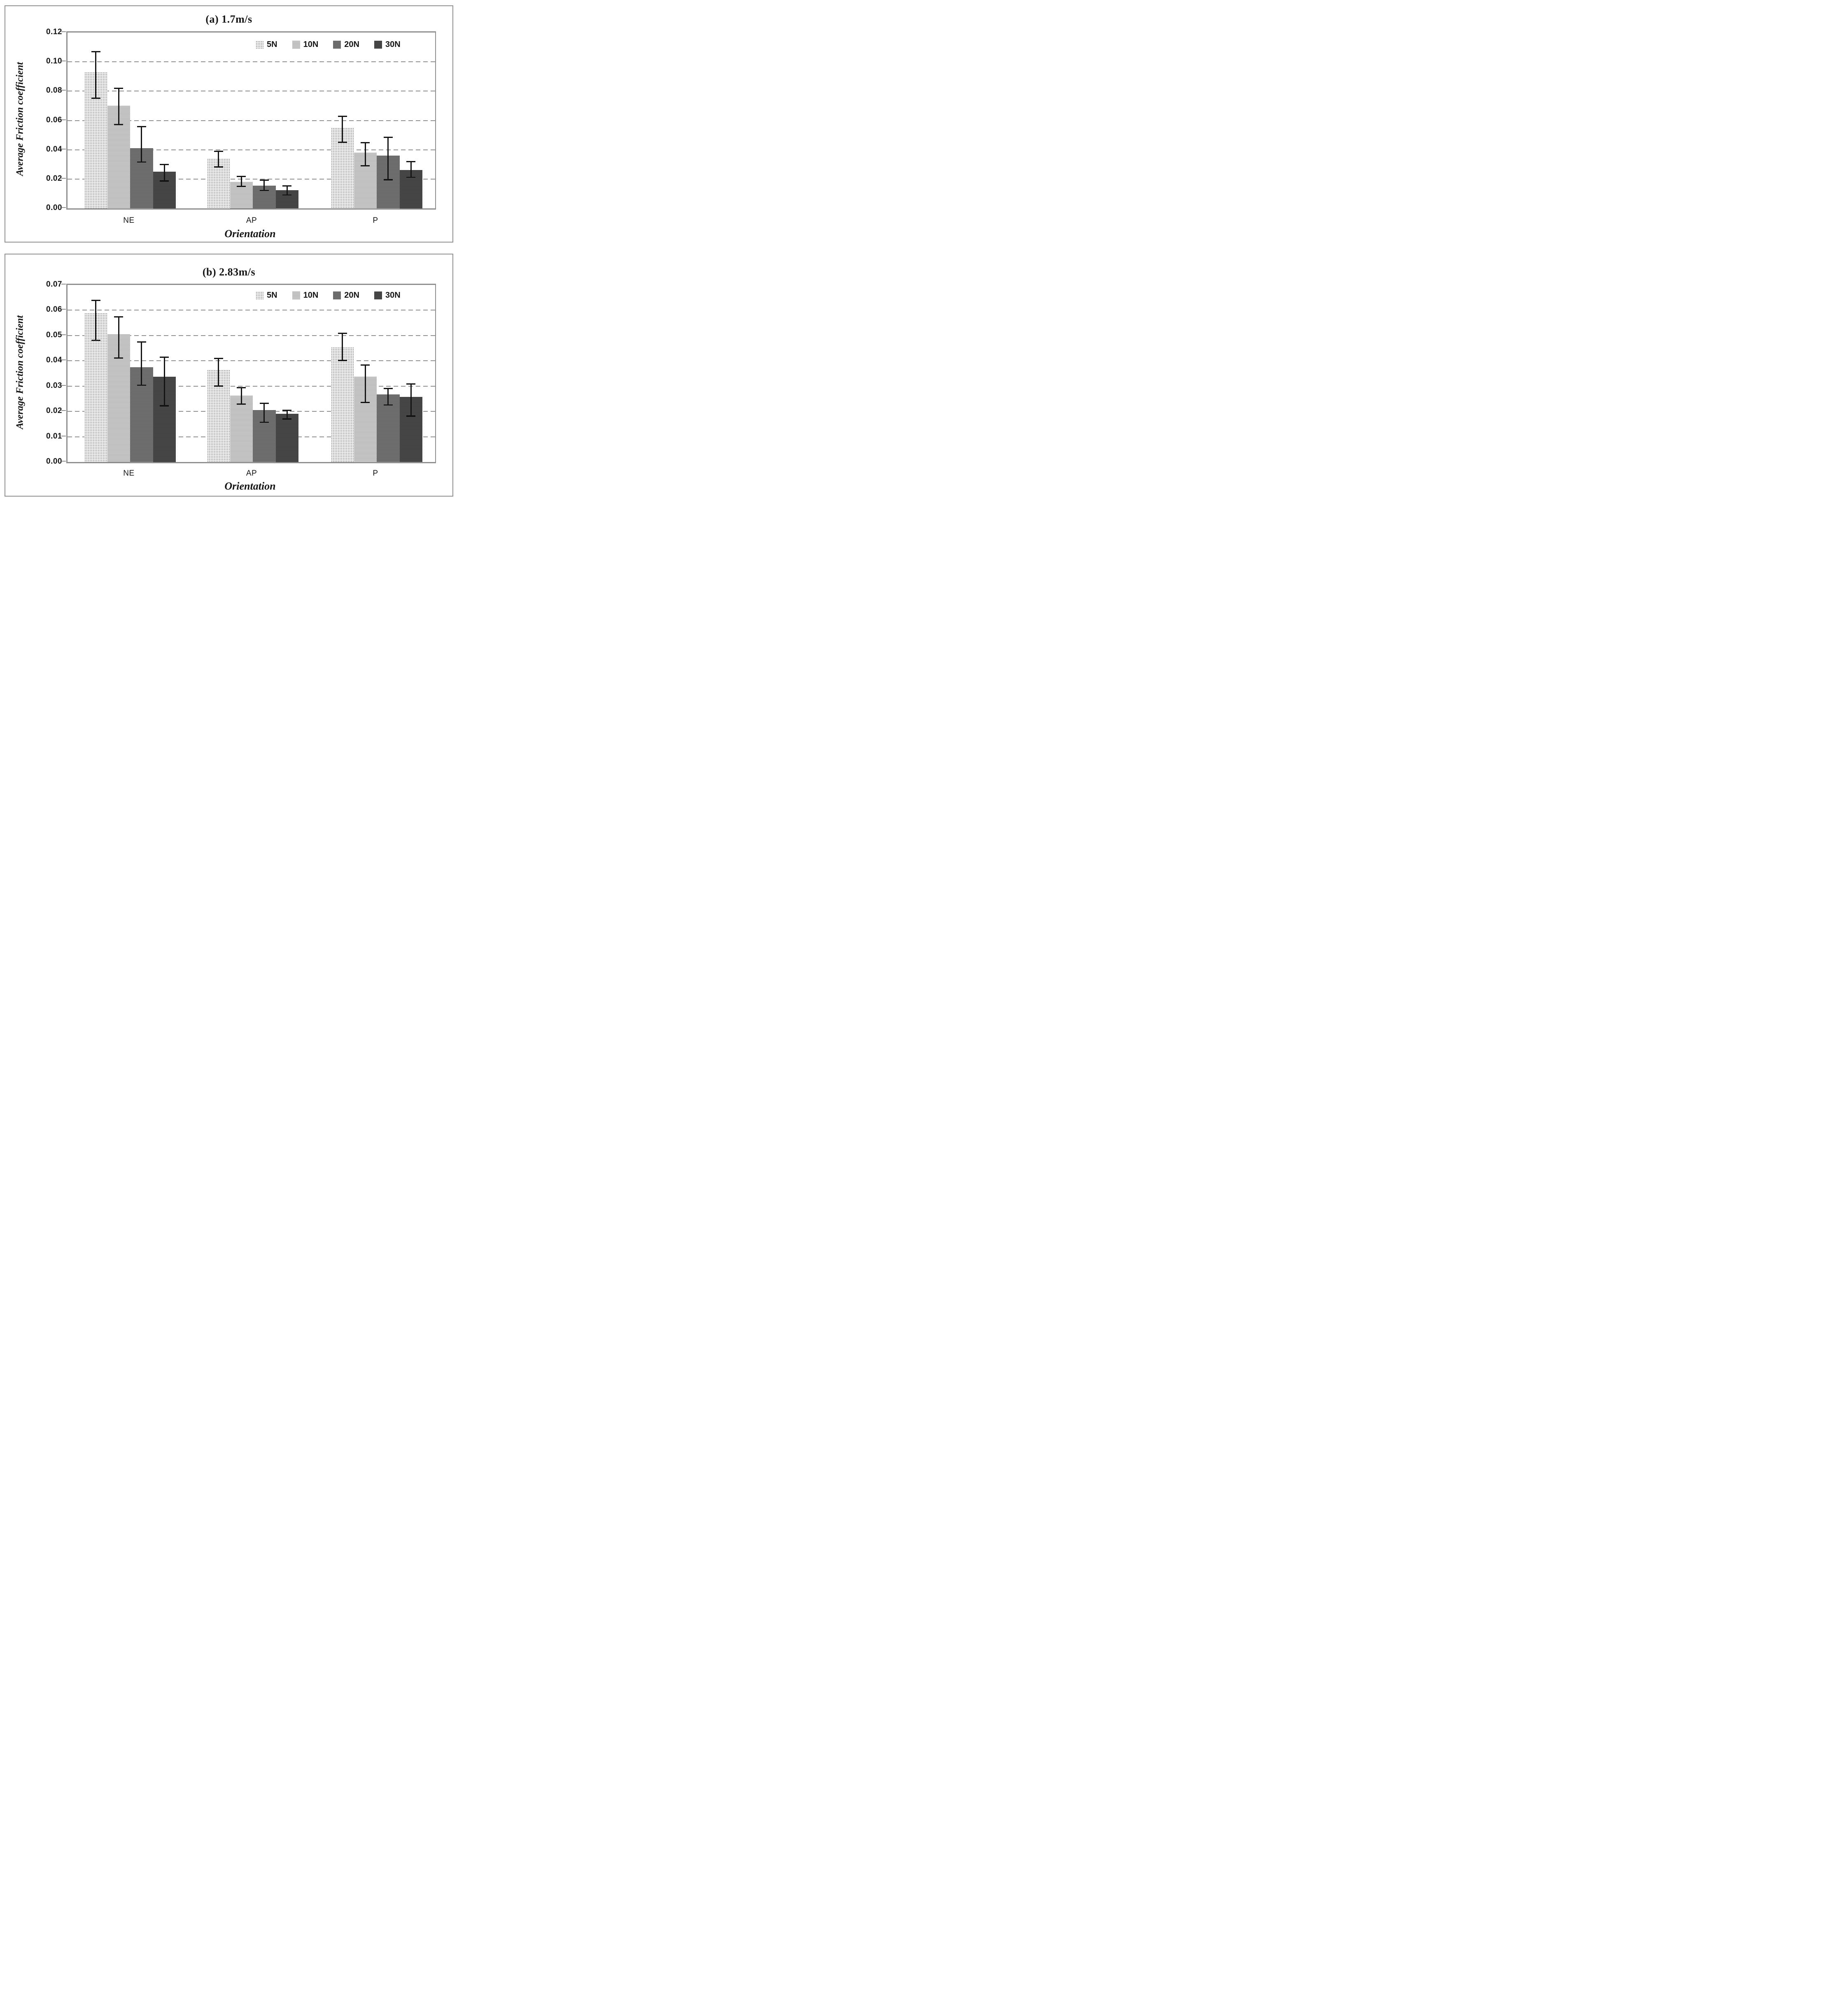  What do you see at coordinates (266, 295) in the screenshot?
I see `legend-item-5N: 5N` at bounding box center [266, 295].